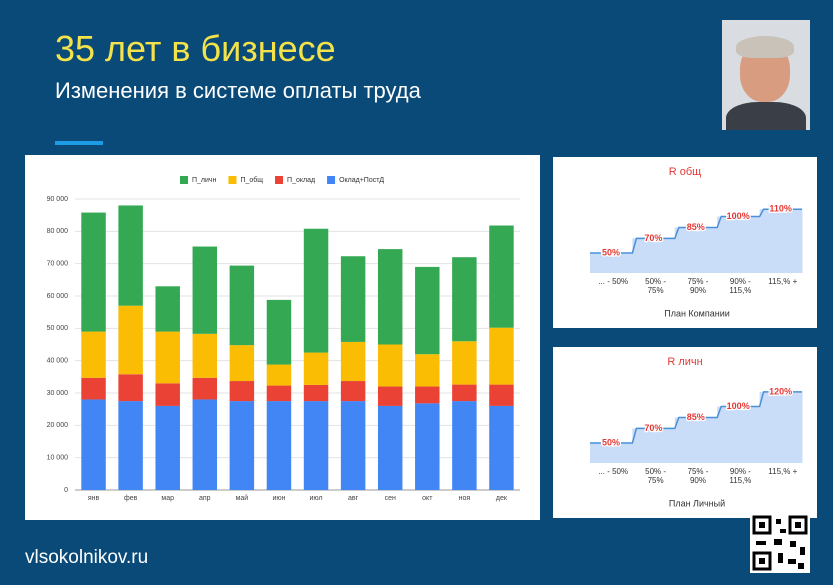 This screenshot has width=833, height=585. I want to click on qr-pattern, so click(780, 543).